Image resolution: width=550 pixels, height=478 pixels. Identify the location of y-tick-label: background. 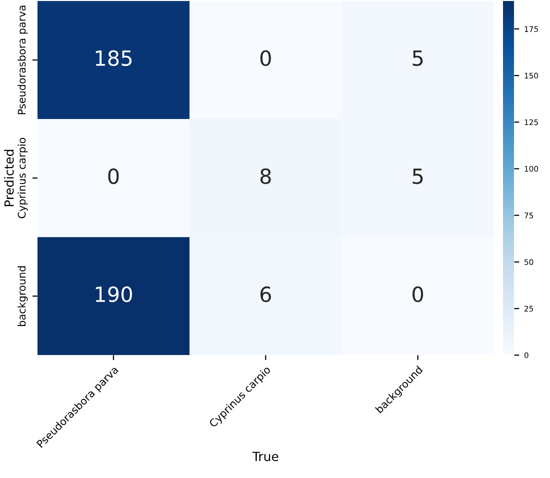
(23, 296).